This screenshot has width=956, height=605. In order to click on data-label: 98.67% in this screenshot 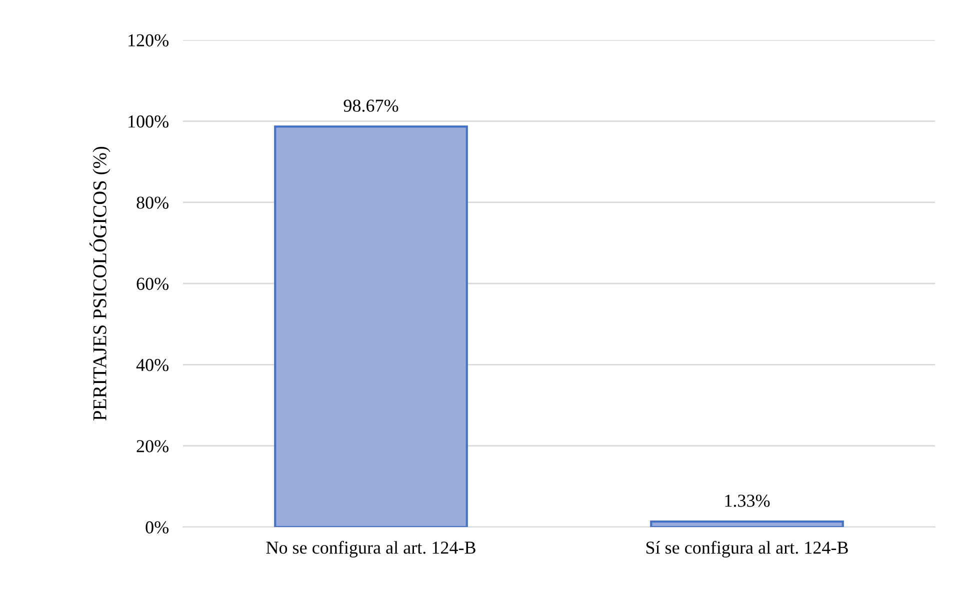, I will do `click(371, 106)`.